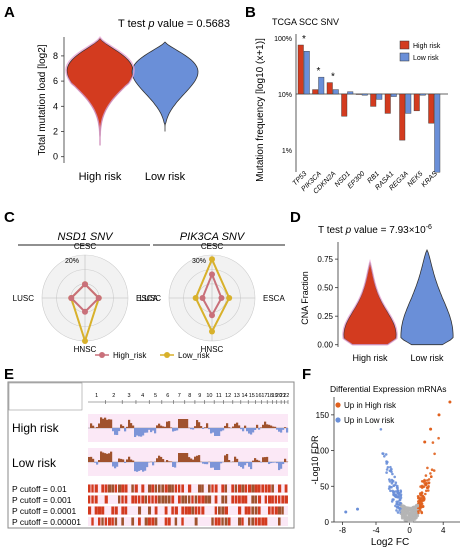 The width and height of the screenshot is (466, 550). I want to click on panel-f-points, so click(398, 461).